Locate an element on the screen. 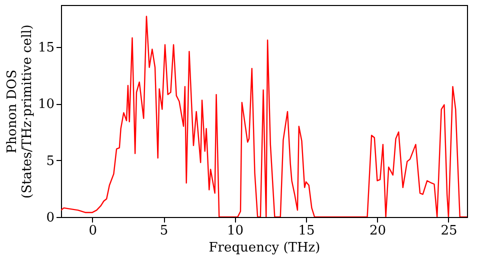 This screenshot has height=280, width=500. x-tick-label: 10 is located at coordinates (235, 231).